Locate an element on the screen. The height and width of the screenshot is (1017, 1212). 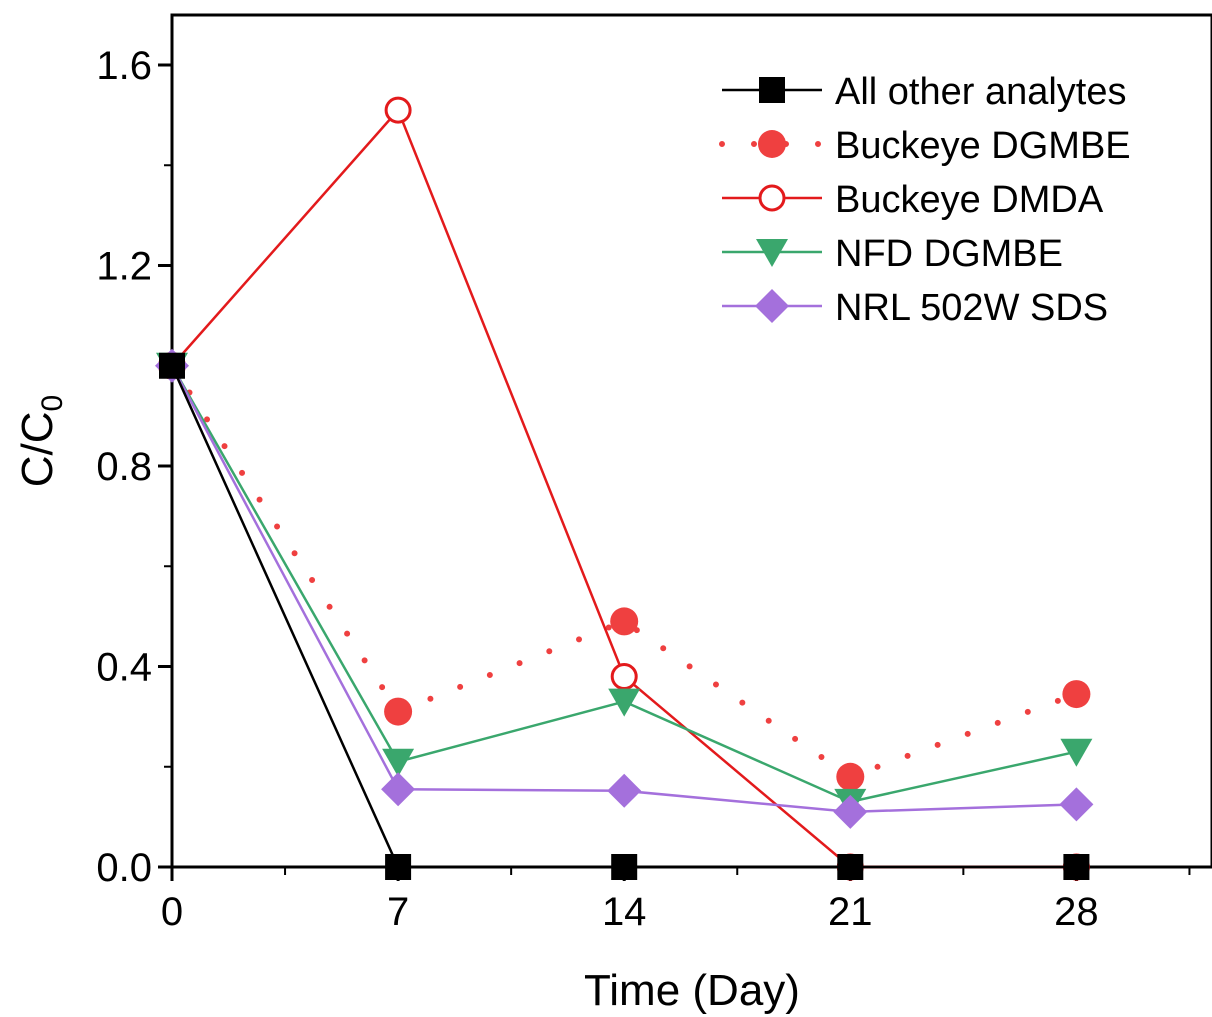
y-tick-label: 0.4 is located at coordinates (124, 668).